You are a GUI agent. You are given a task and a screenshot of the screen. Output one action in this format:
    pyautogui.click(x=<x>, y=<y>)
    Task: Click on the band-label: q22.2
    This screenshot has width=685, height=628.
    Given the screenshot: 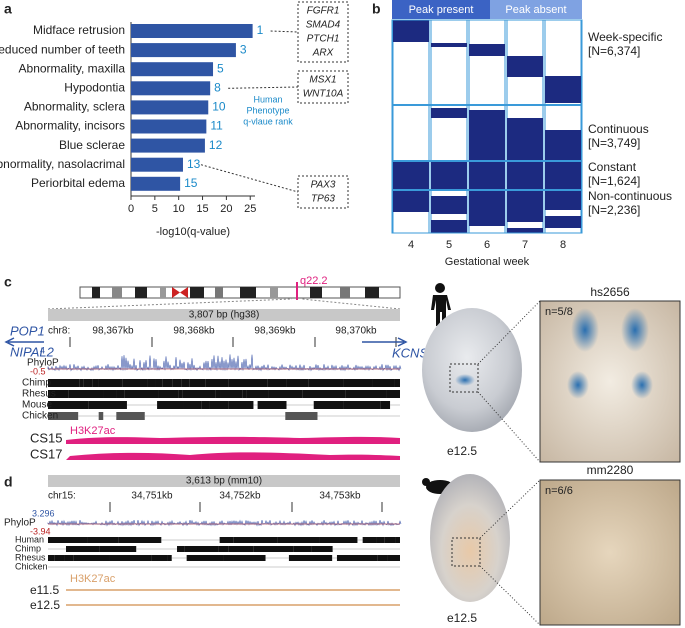 What is the action you would take?
    pyautogui.click(x=314, y=281)
    